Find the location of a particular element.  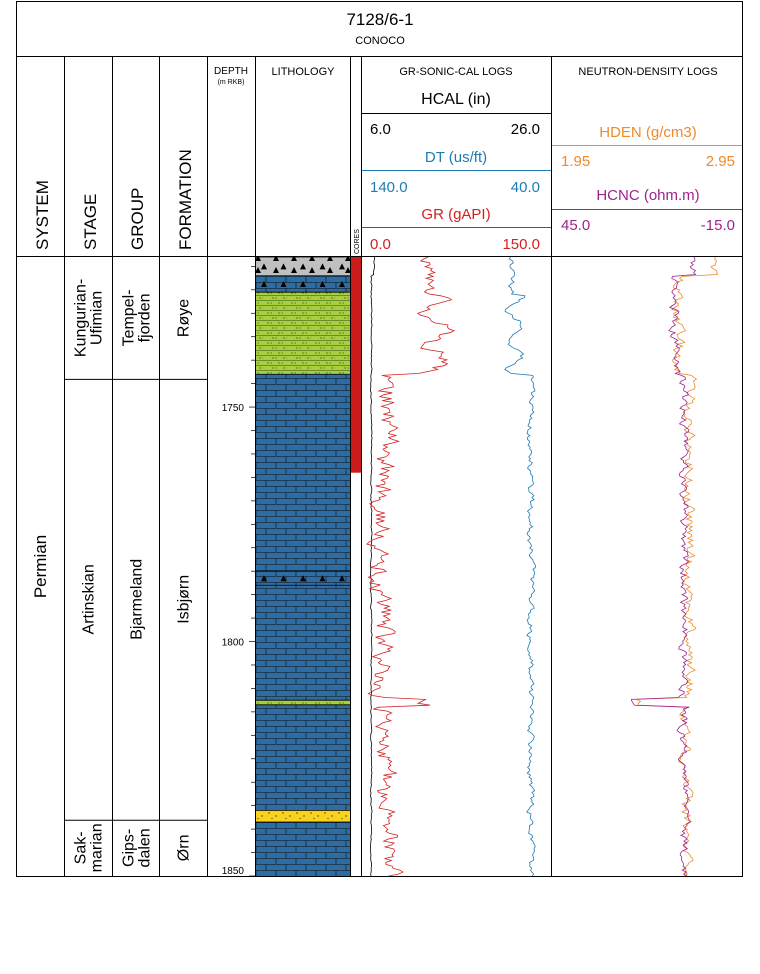

hcnc-curve is located at coordinates (663, 566).